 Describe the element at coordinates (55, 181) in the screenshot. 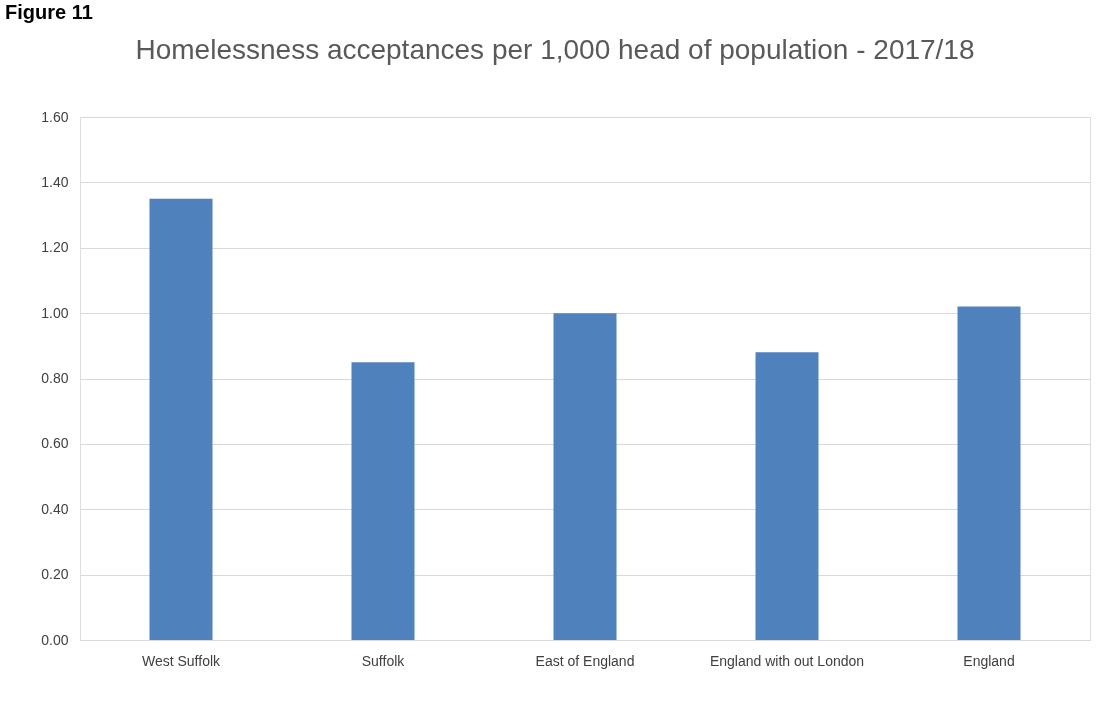

I see `y-tick-label: 1.40` at that location.